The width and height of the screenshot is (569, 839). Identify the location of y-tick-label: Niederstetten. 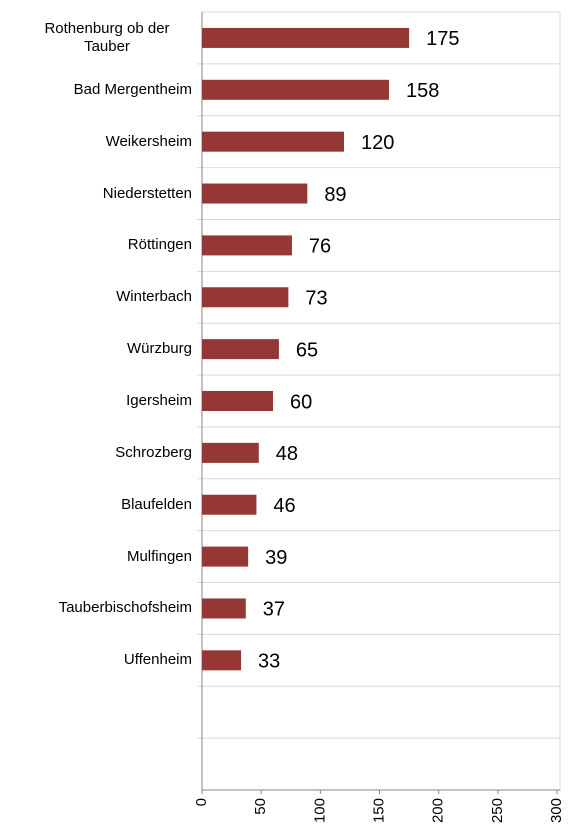
(96, 194).